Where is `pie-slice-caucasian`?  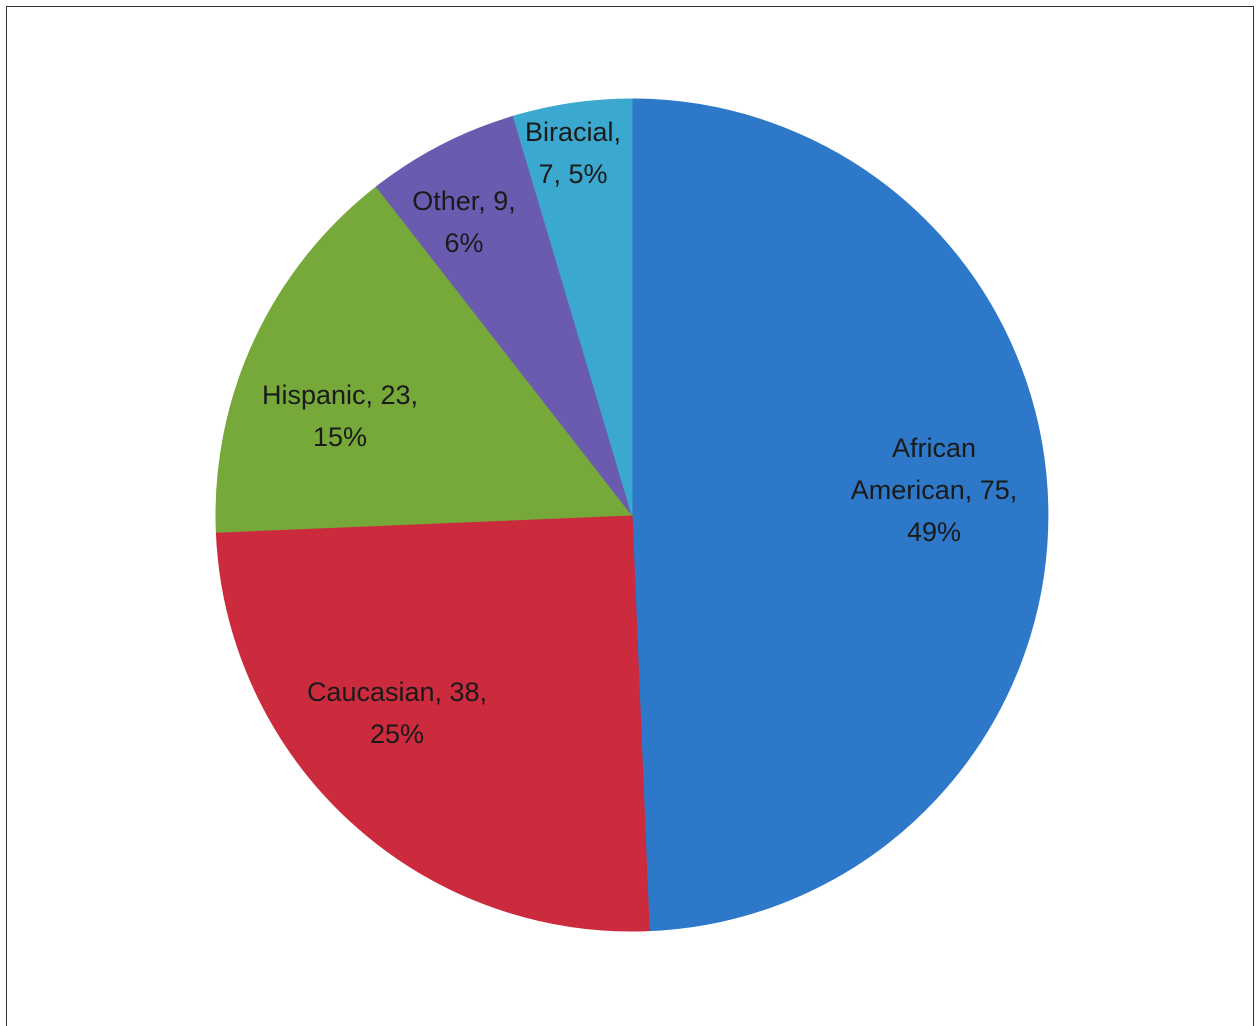
pie-slice-caucasian is located at coordinates (432, 723).